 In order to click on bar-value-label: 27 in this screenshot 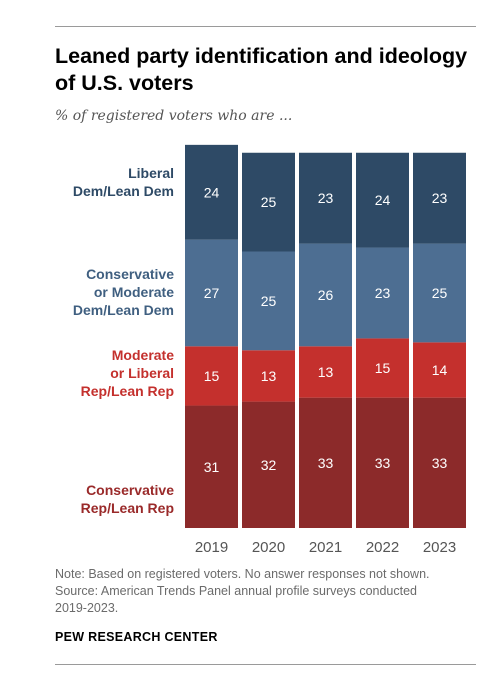, I will do `click(212, 293)`.